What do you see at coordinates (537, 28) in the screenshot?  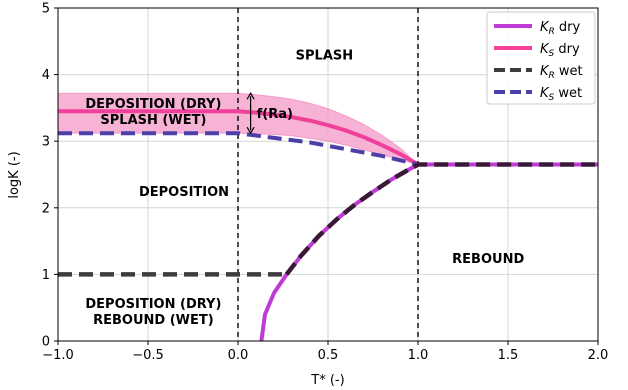 I see `legend-item-kr-dry: KR dry` at bounding box center [537, 28].